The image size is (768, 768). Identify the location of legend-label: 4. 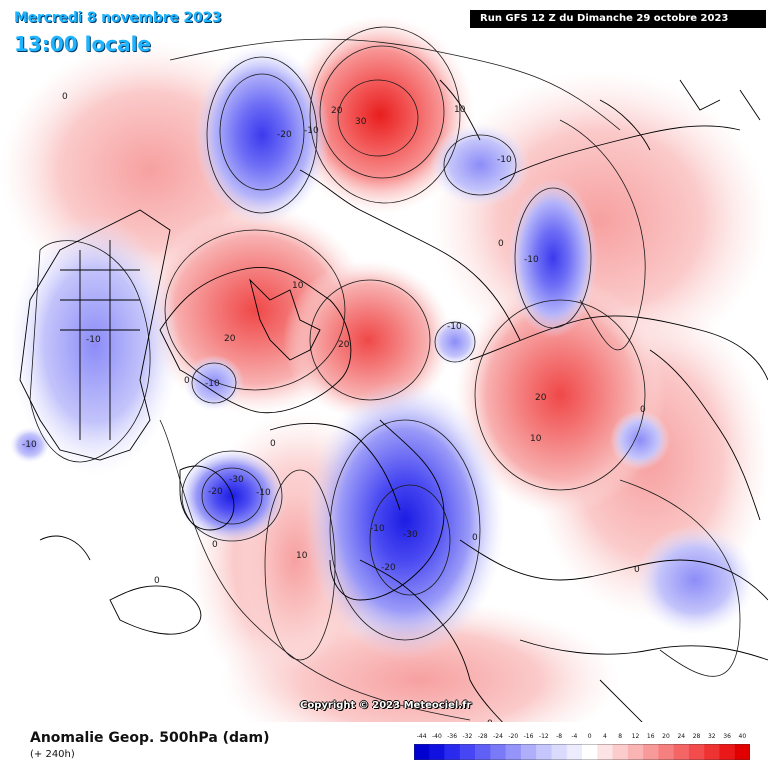
(604, 736).